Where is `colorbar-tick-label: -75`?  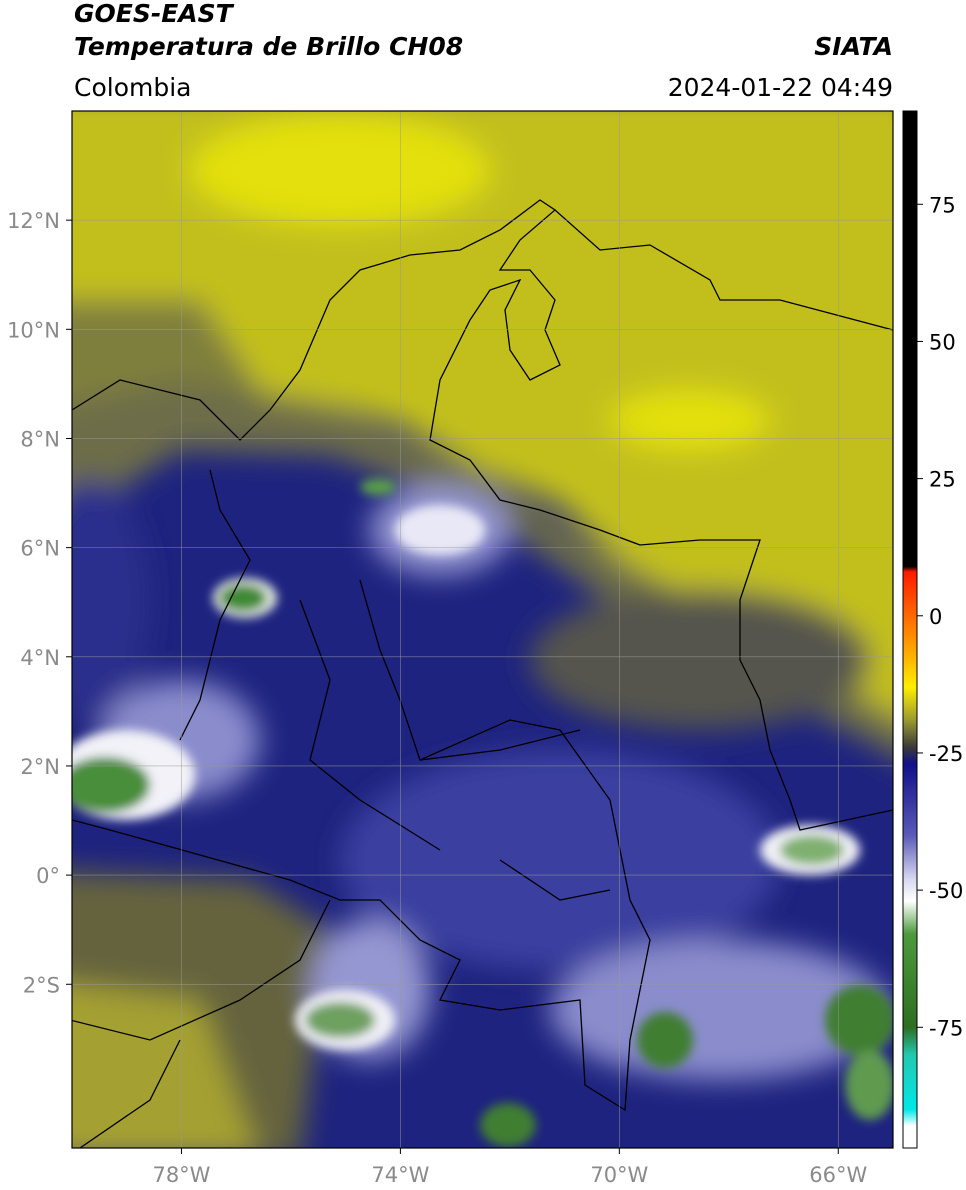
colorbar-tick-label: -75 is located at coordinates (946, 1028).